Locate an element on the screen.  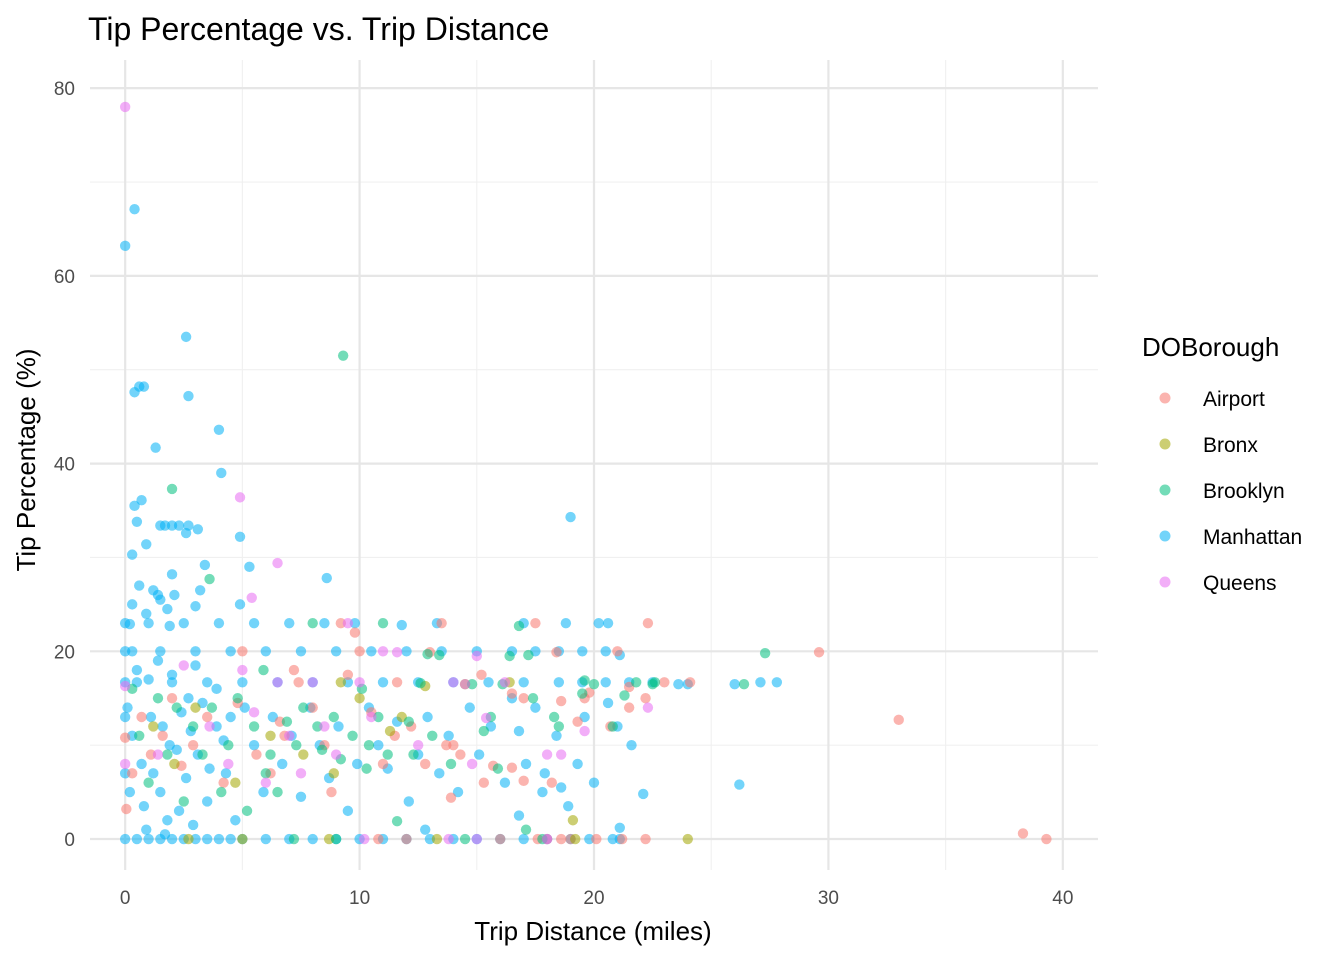
legend-key-bronx is located at coordinates (1165, 444).